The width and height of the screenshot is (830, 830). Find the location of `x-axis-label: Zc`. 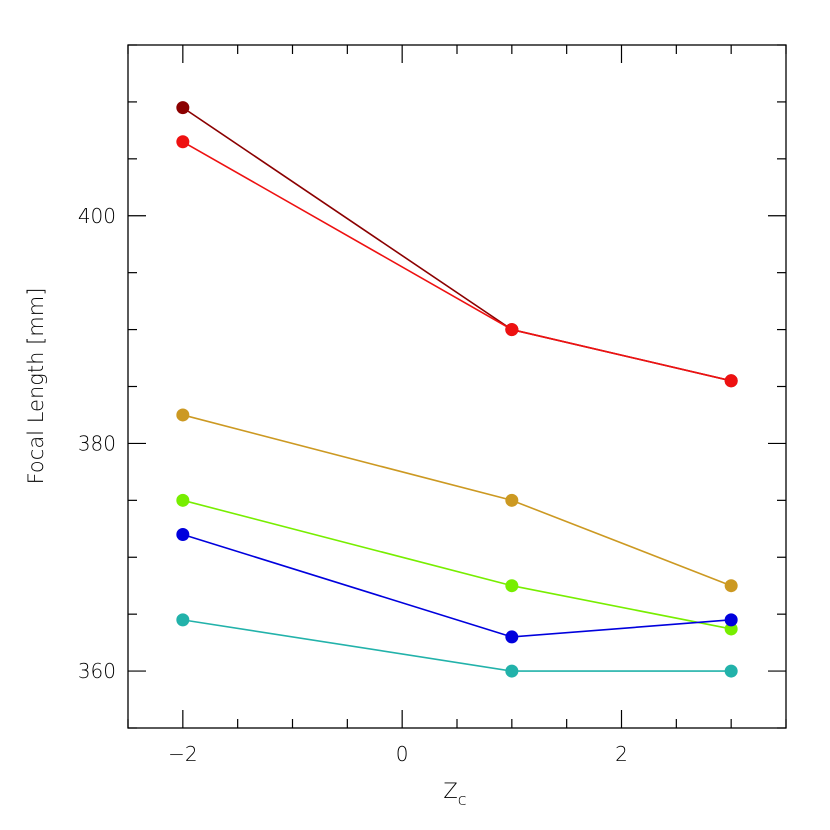

x-axis-label: Zc is located at coordinates (454, 794).